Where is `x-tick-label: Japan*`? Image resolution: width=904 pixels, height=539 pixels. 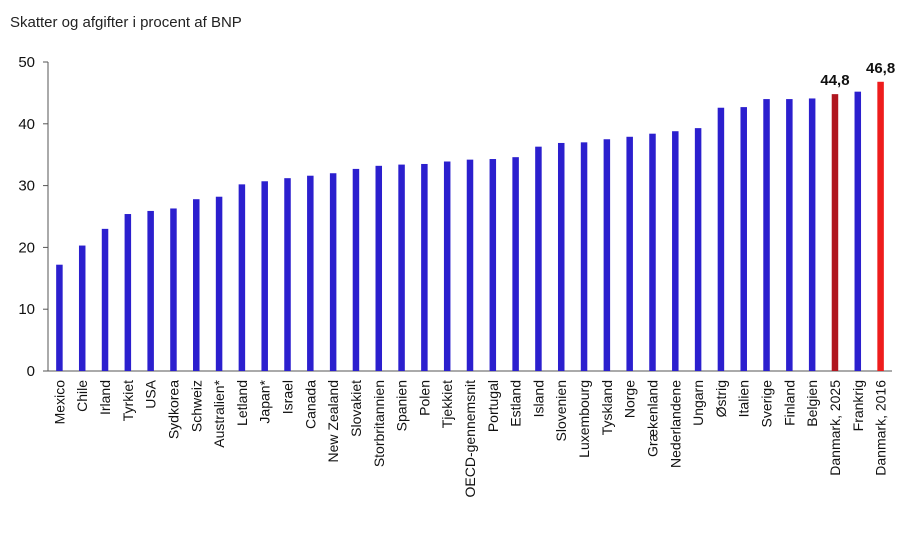 x-tick-label: Japan* is located at coordinates (265, 401).